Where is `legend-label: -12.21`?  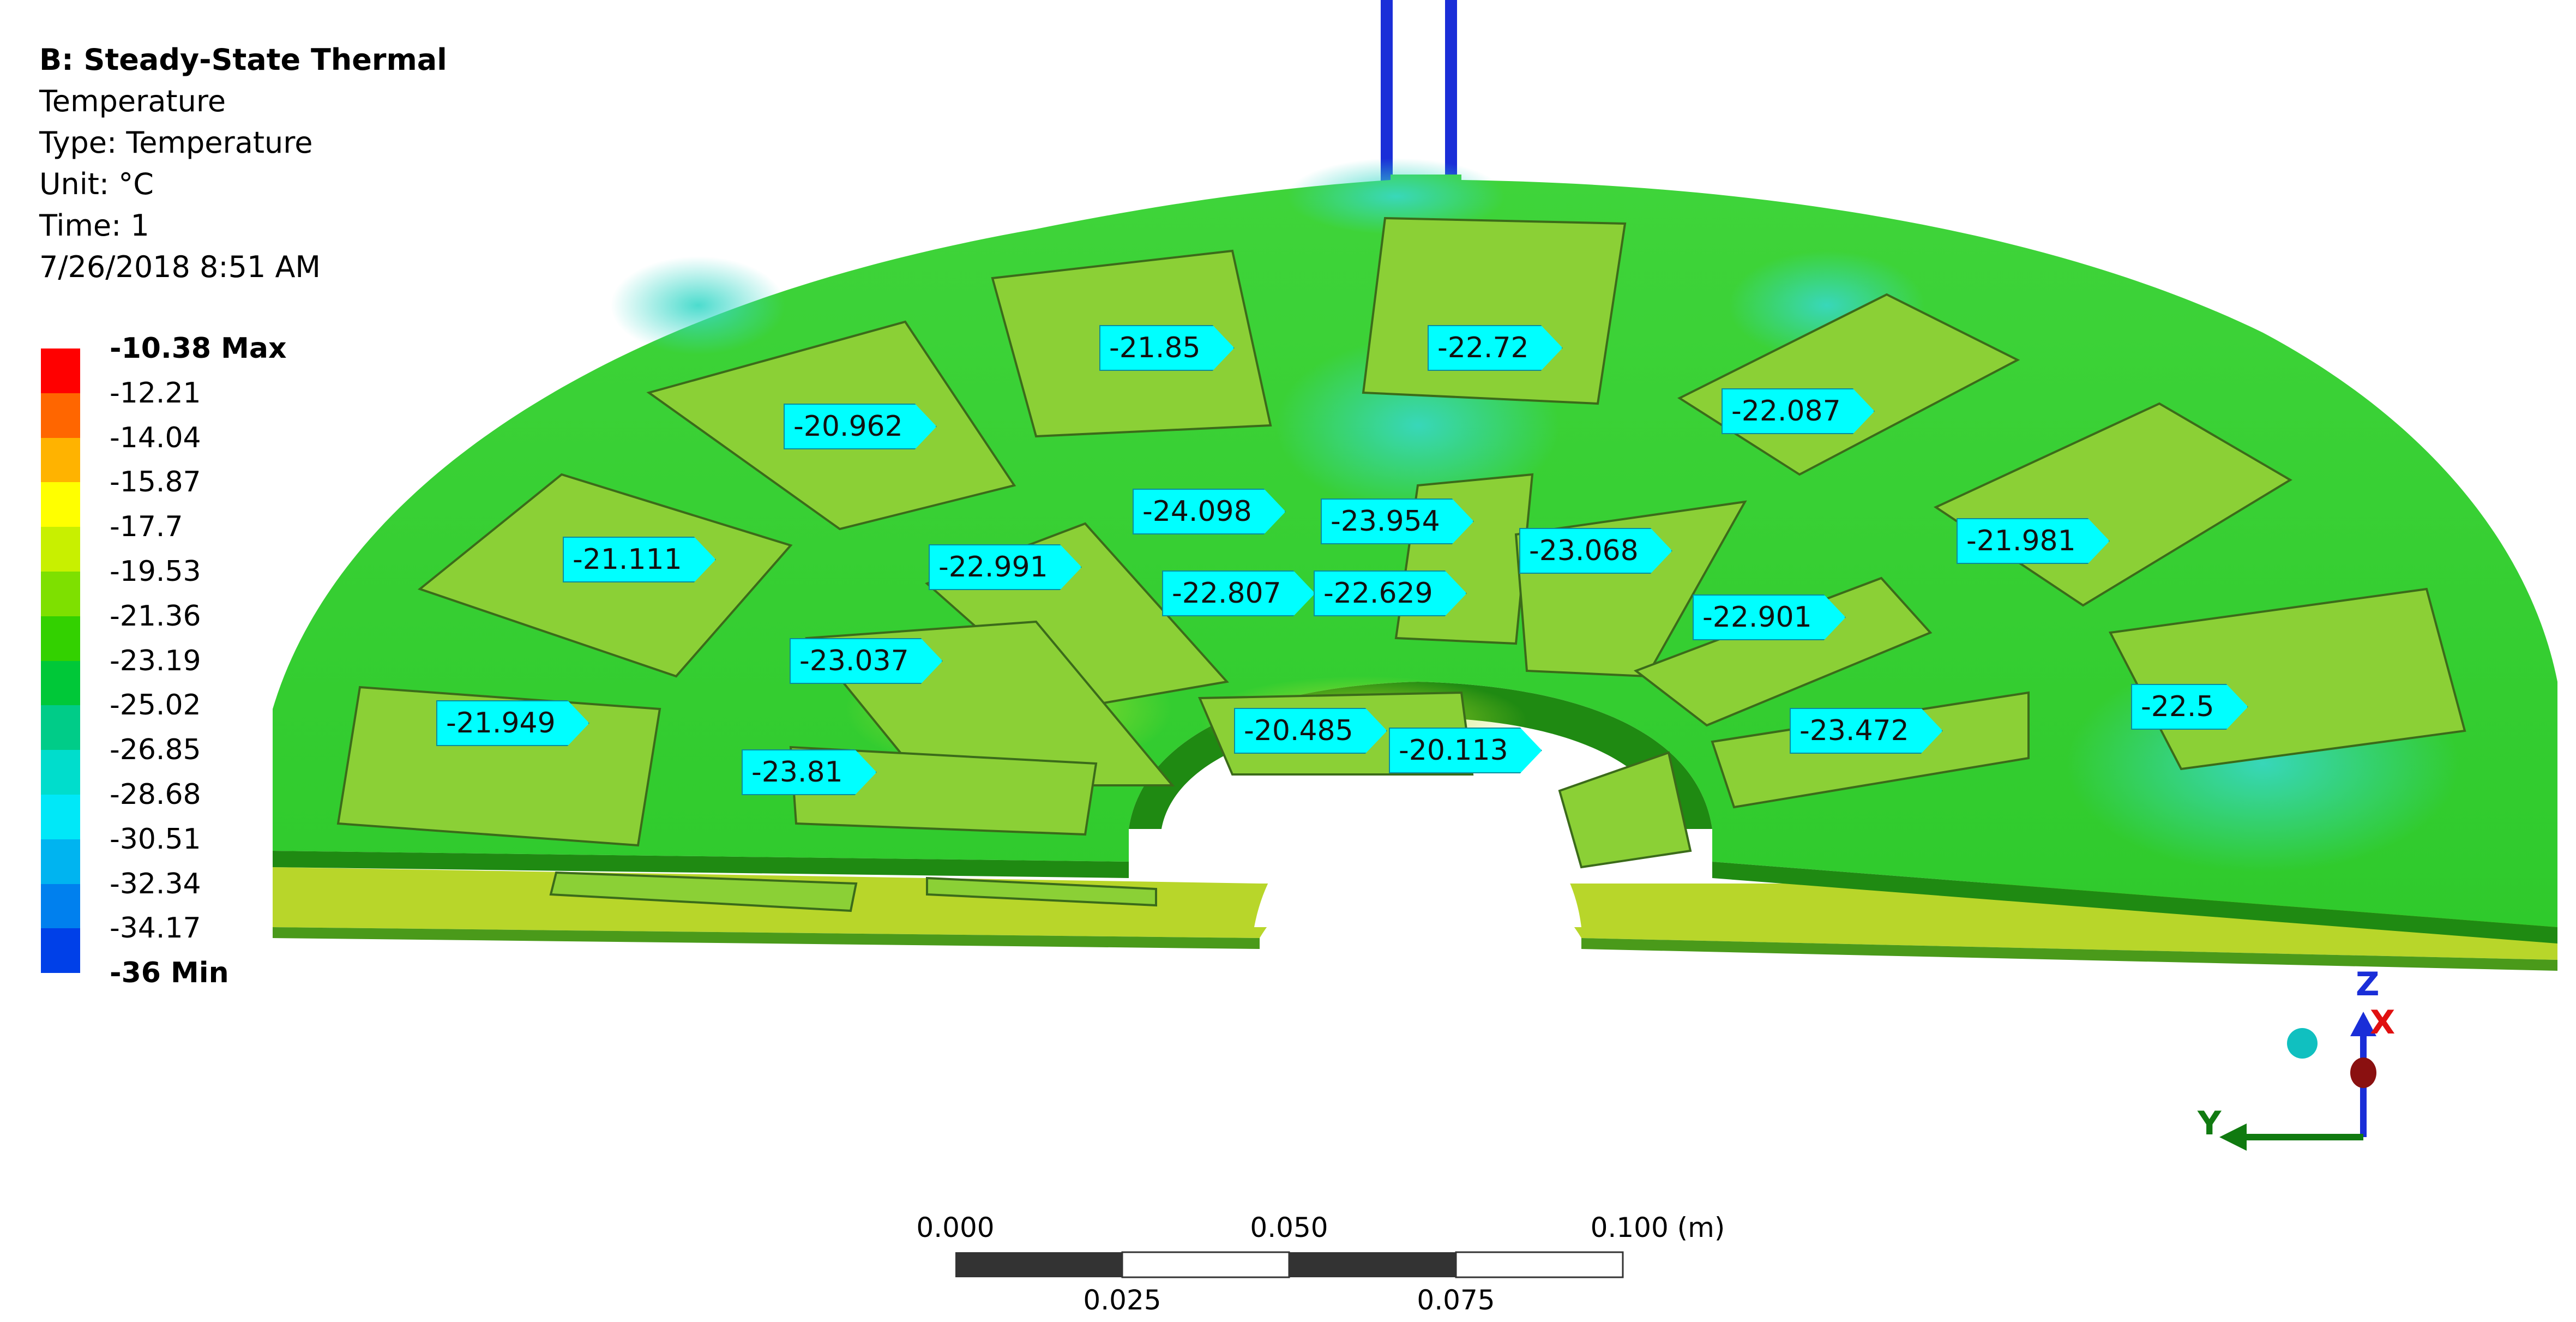 legend-label: -12.21 is located at coordinates (155, 393).